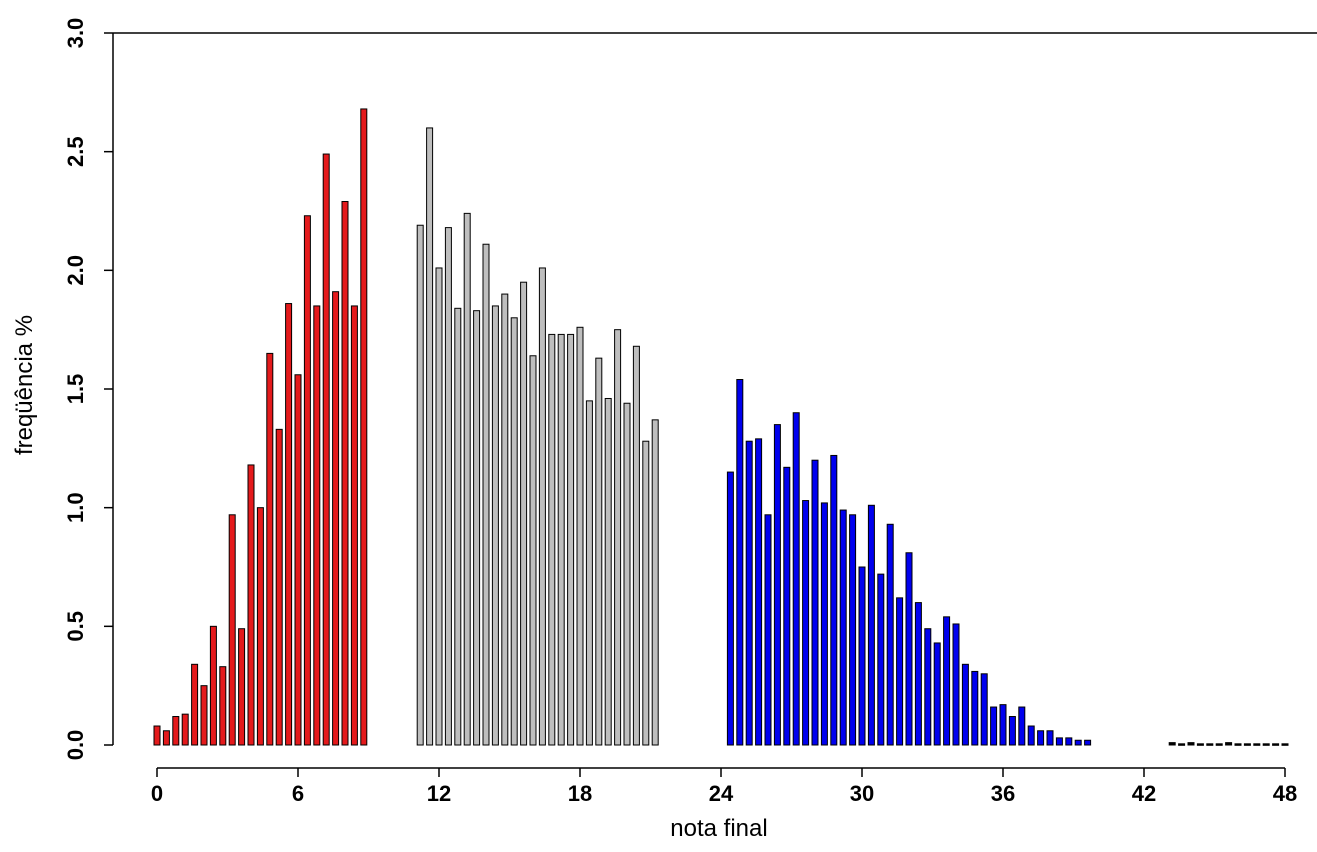 The image size is (1317, 852). Describe the element at coordinates (298, 793) in the screenshot. I see `x-tick-label-1: 6` at that location.